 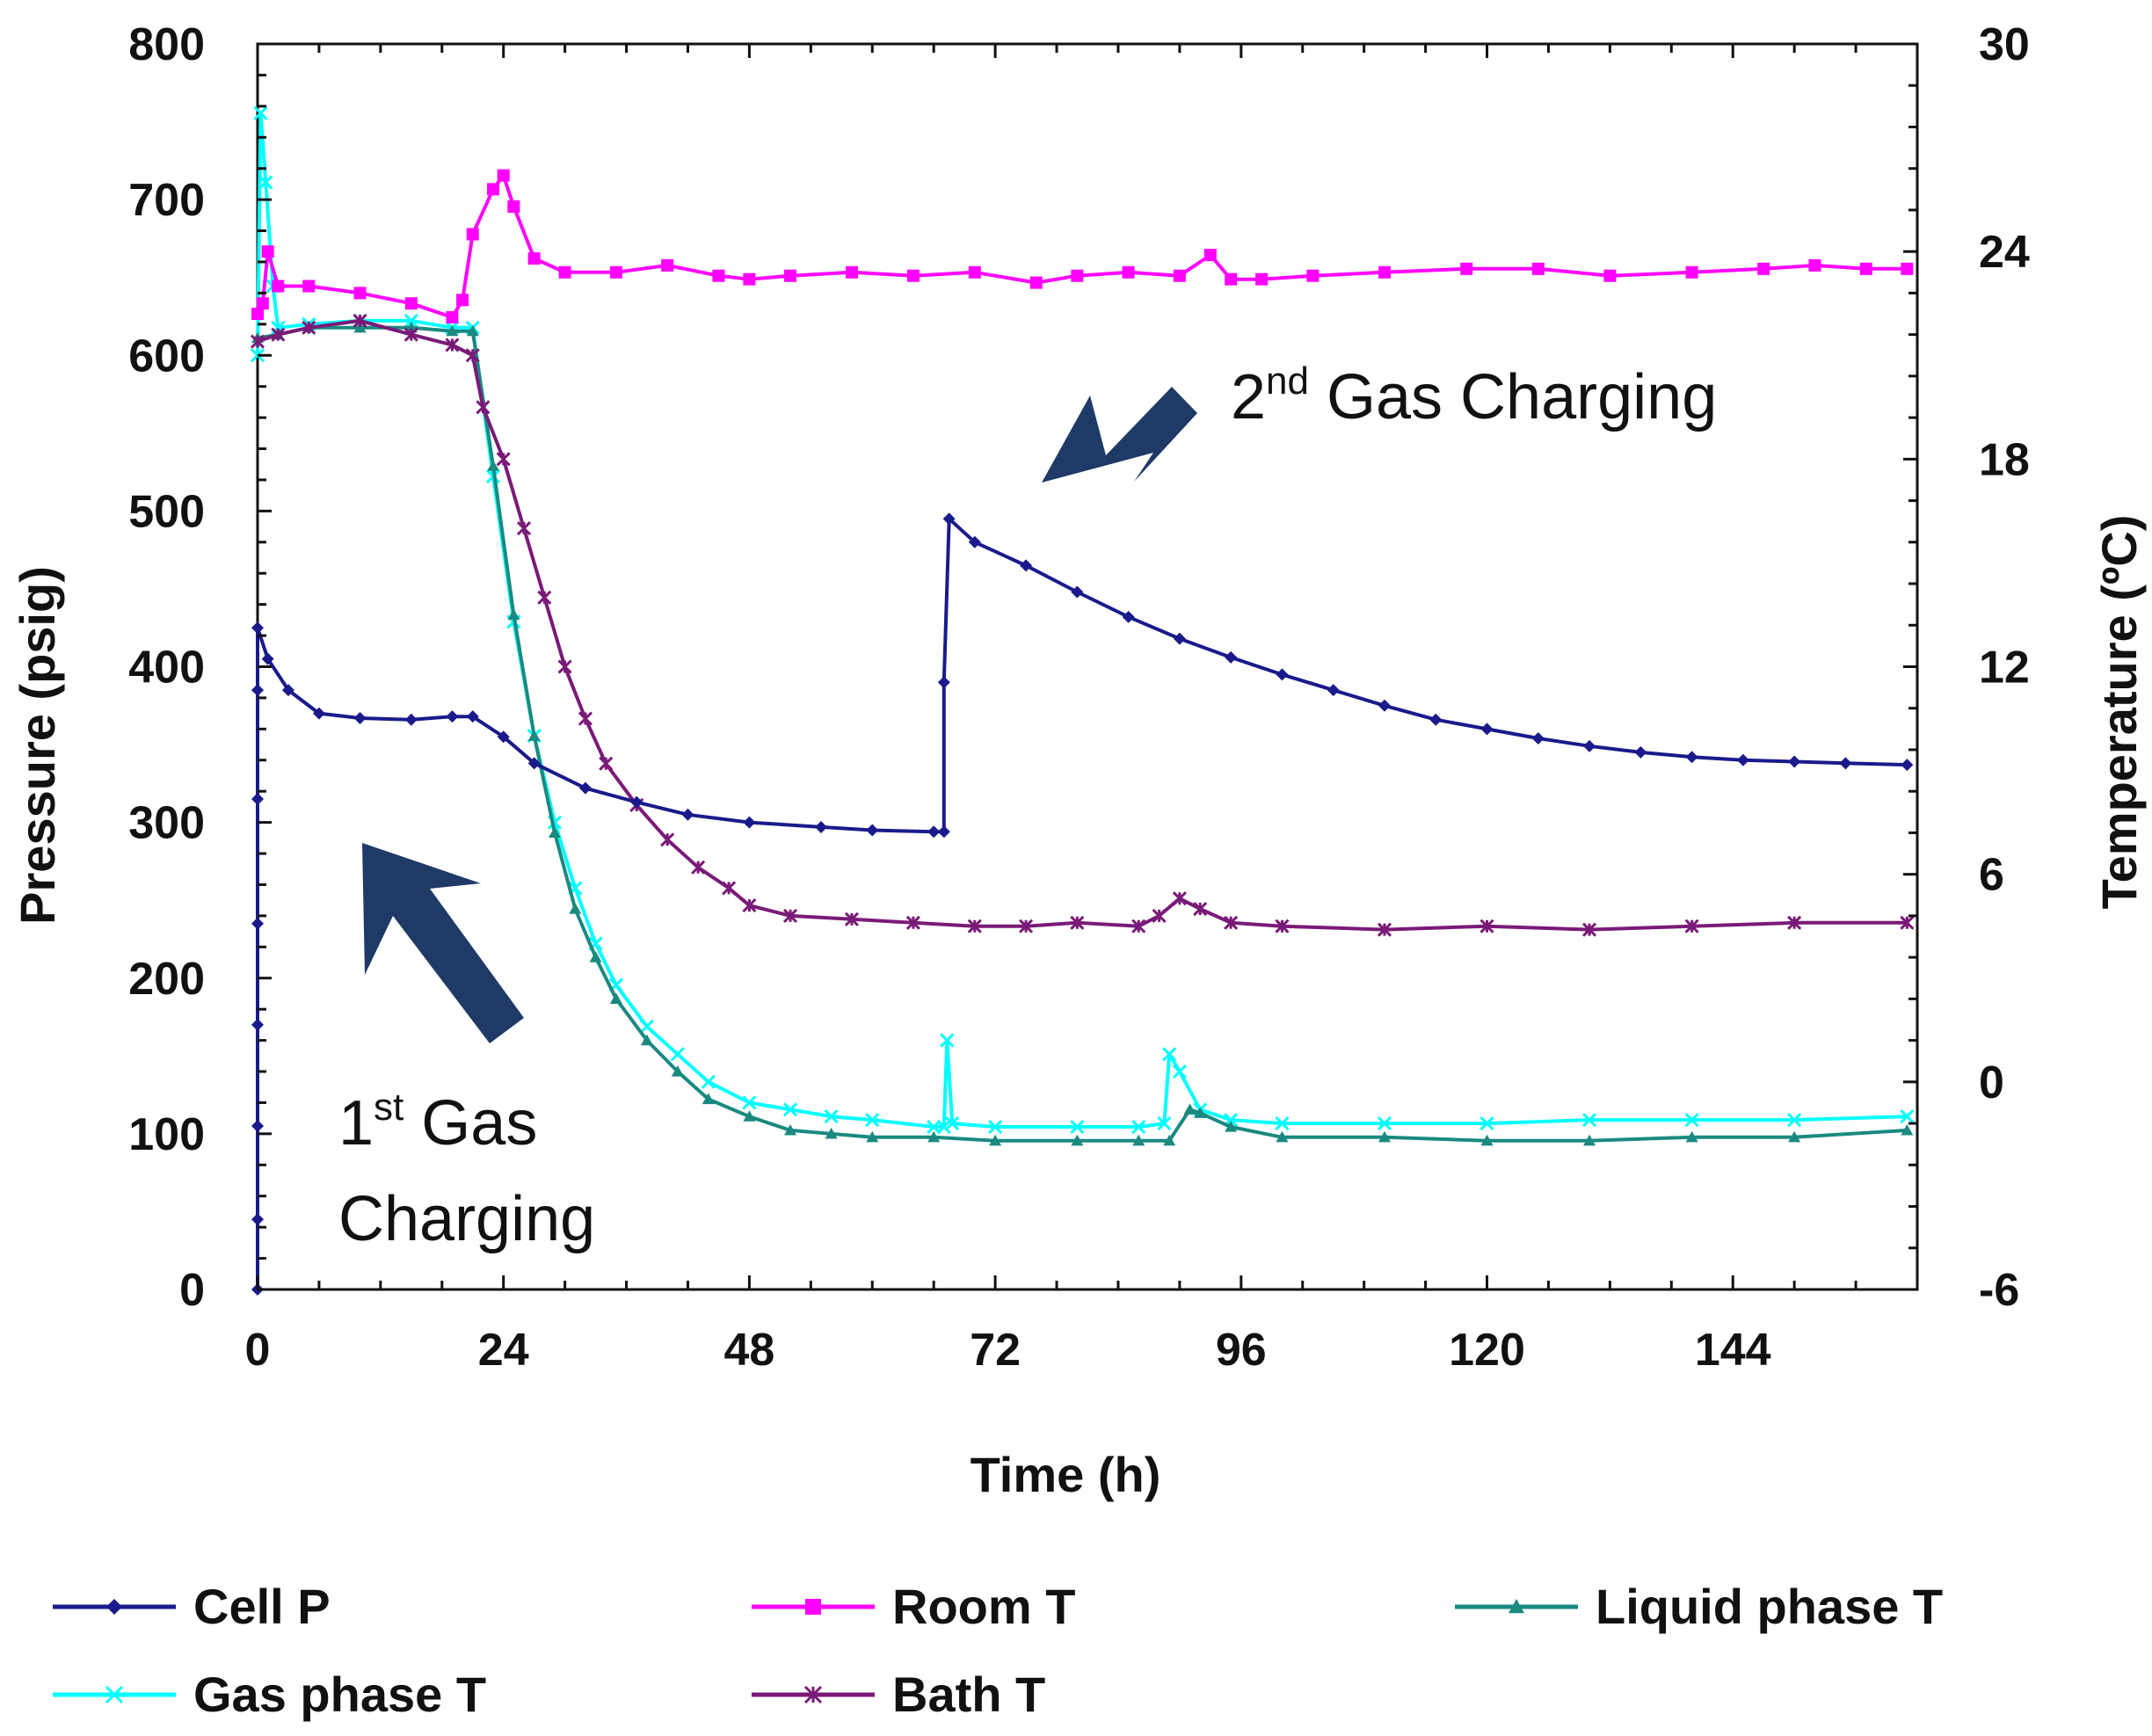 I want to click on first-charging-arrow, so click(x=443, y=943).